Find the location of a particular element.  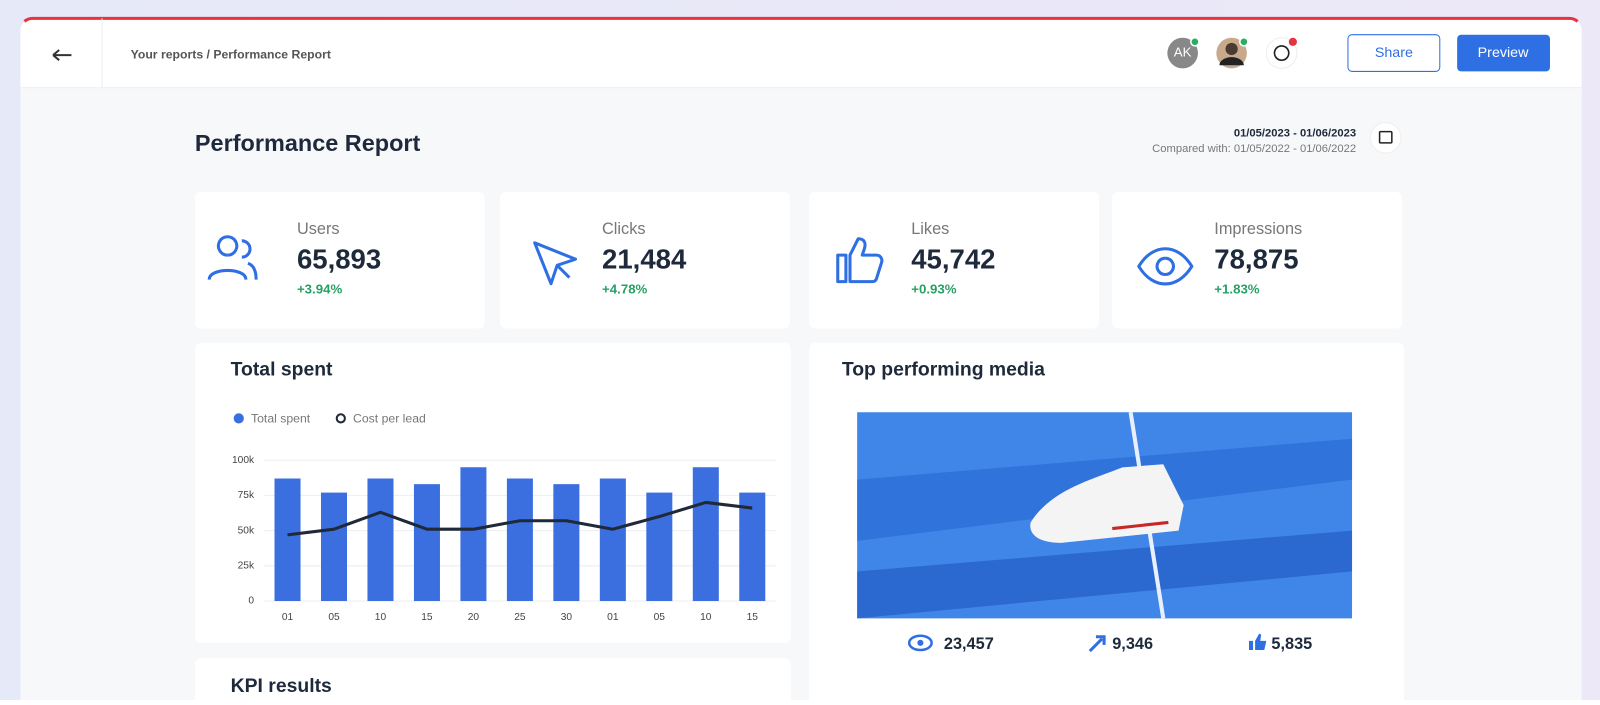

chat-dot is located at coordinates (1292, 41).